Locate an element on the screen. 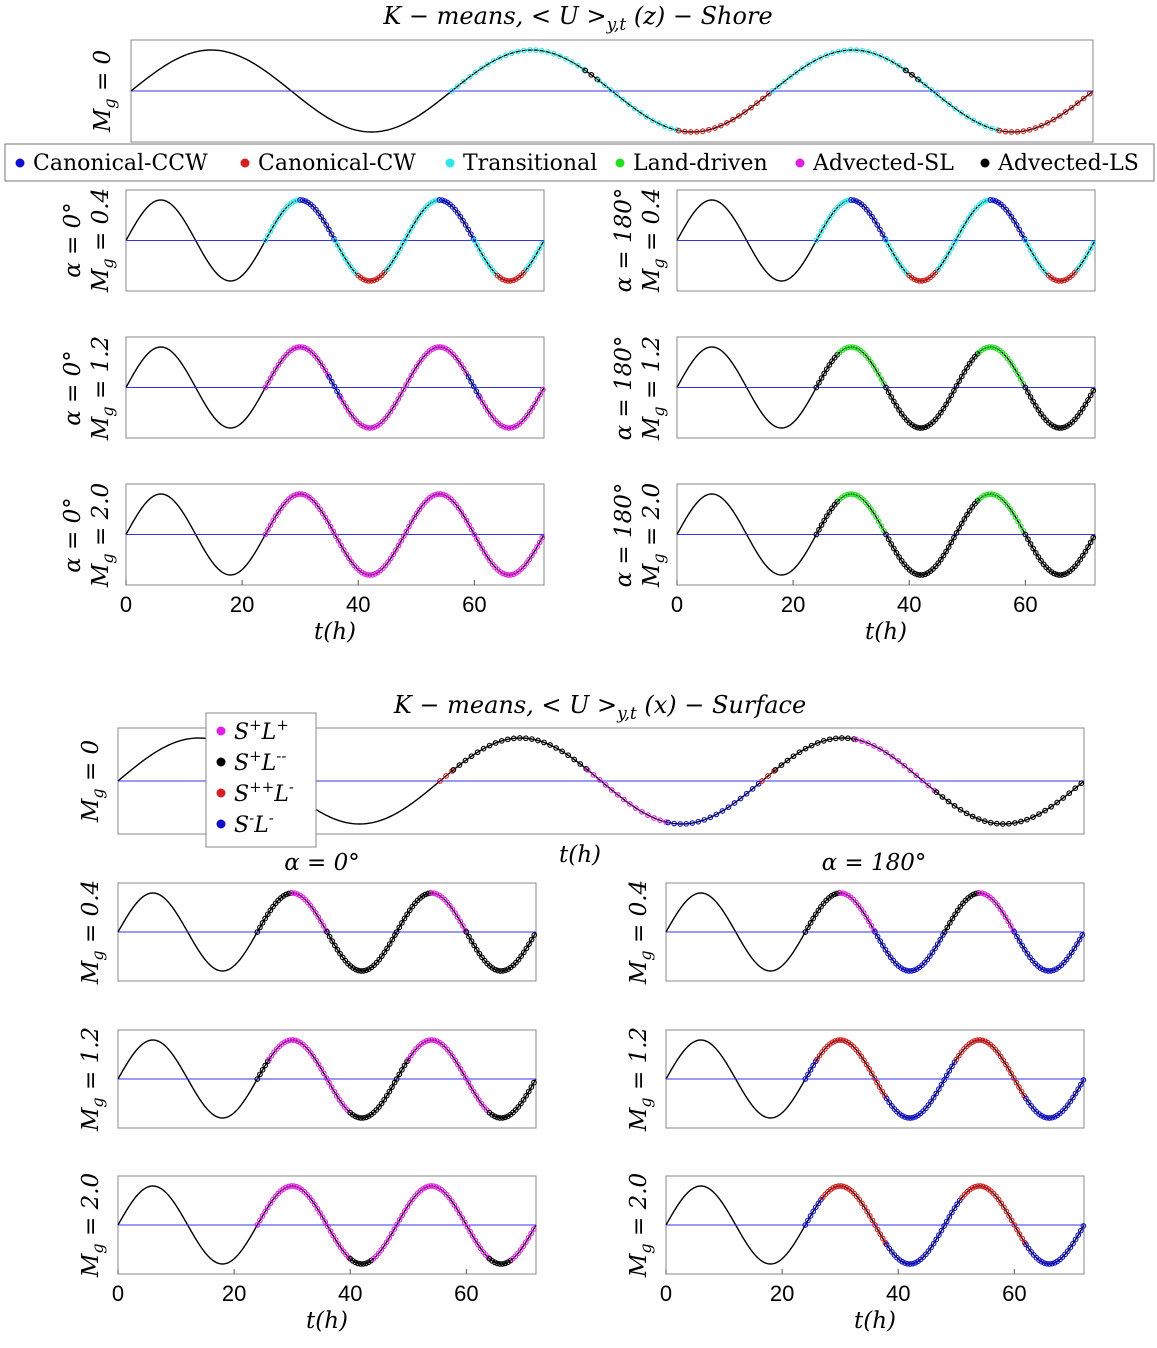  xlabel-surf-mg0: t(h) is located at coordinates (580, 855).